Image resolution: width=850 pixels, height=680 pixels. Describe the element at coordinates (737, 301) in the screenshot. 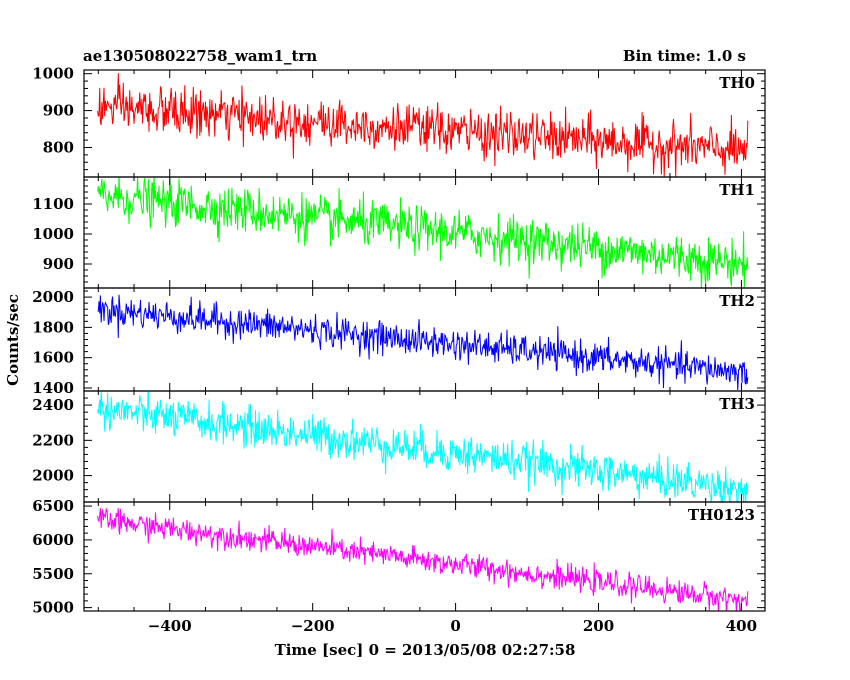

I see `panel-label-th2: TH2` at that location.